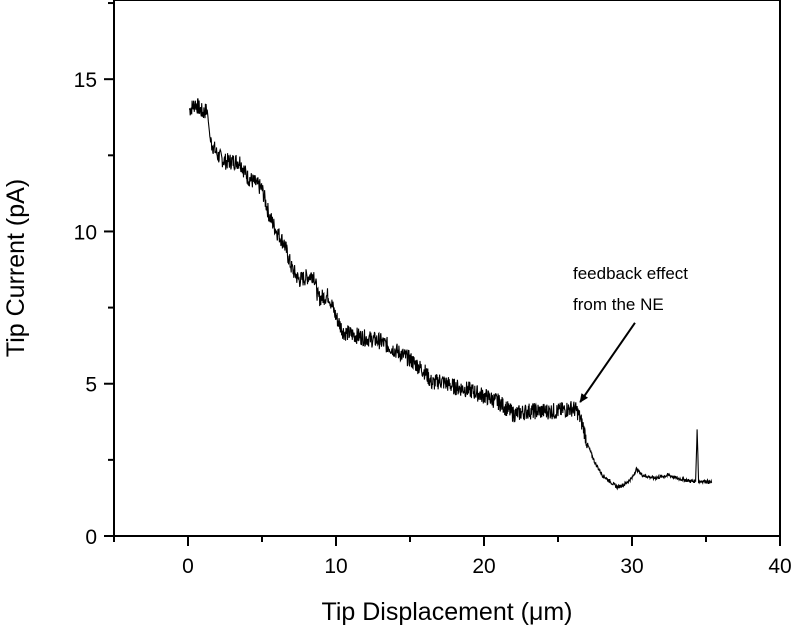  Describe the element at coordinates (618, 304) in the screenshot. I see `annotation-text: from the NE` at that location.